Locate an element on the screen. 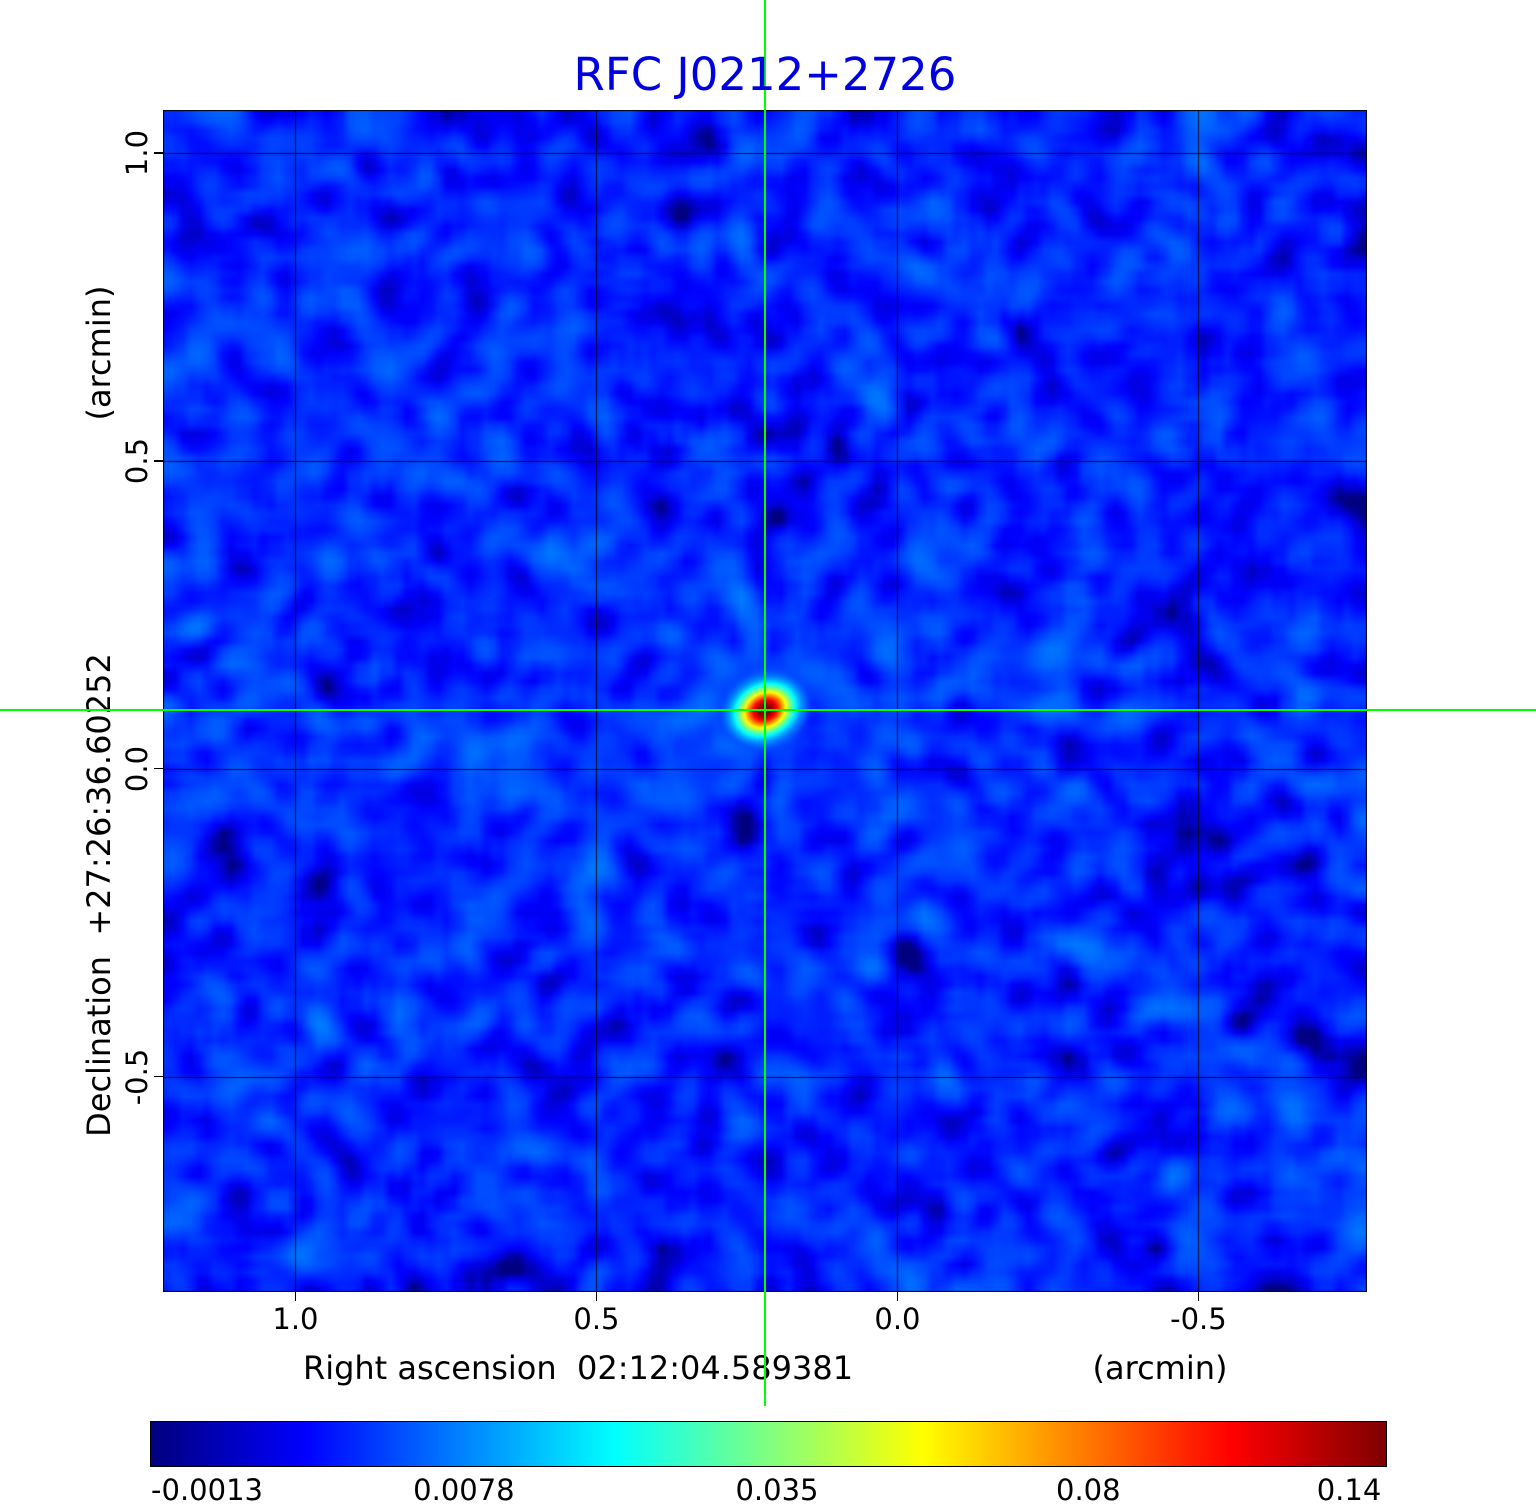 The height and width of the screenshot is (1511, 1536). crosshair-horizontal-line is located at coordinates (768, 710).